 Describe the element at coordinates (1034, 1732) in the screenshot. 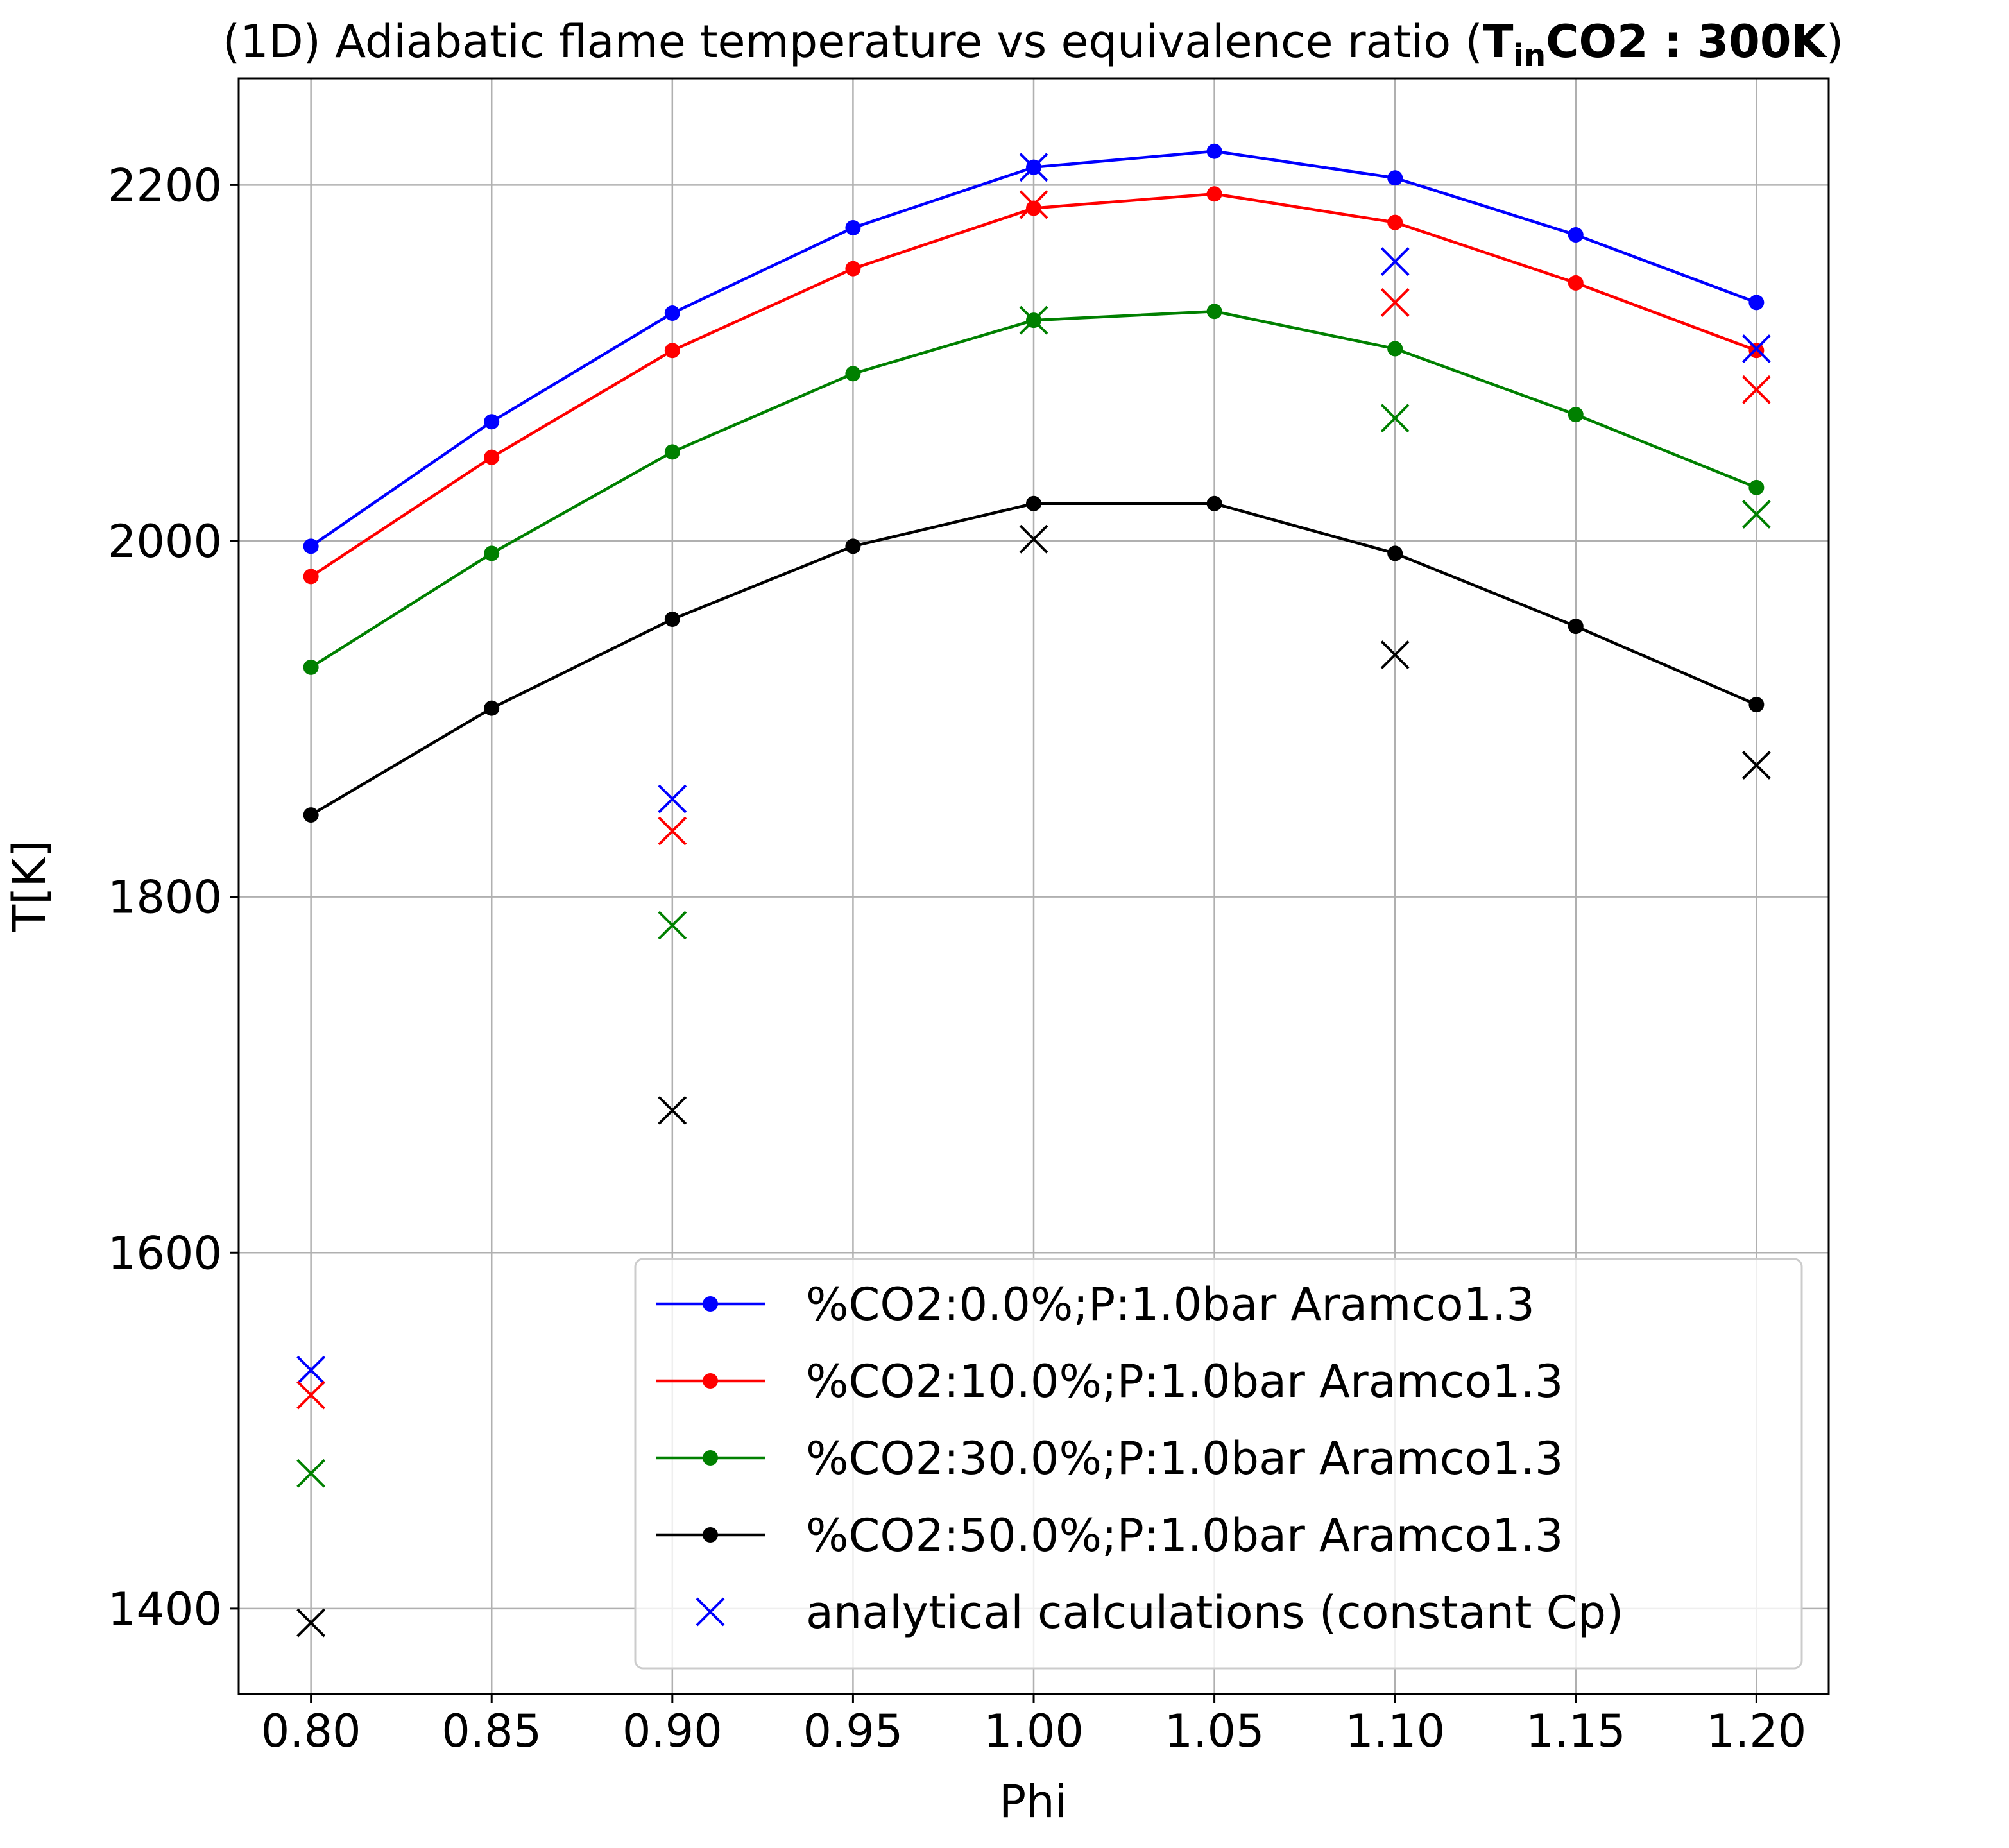

I see `x-tick-label: 1.00` at that location.